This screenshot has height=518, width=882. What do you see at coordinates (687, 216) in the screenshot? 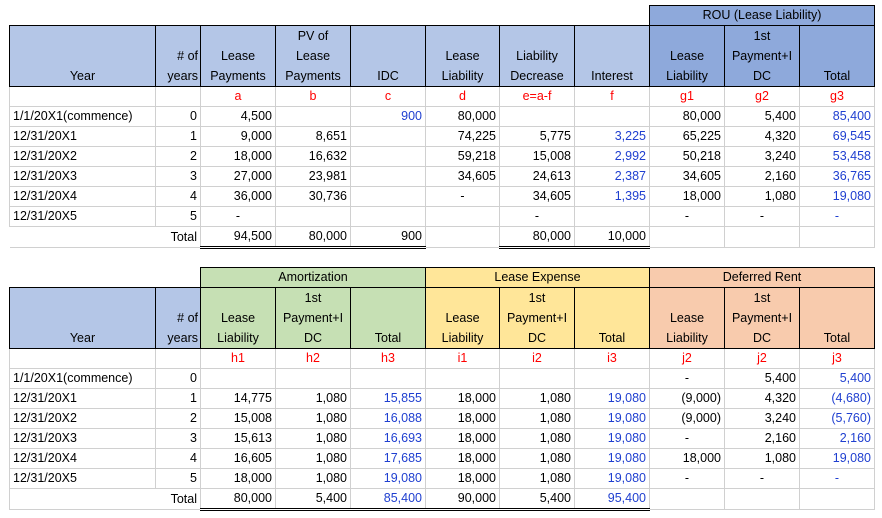
I see `cell-g1: -` at bounding box center [687, 216].